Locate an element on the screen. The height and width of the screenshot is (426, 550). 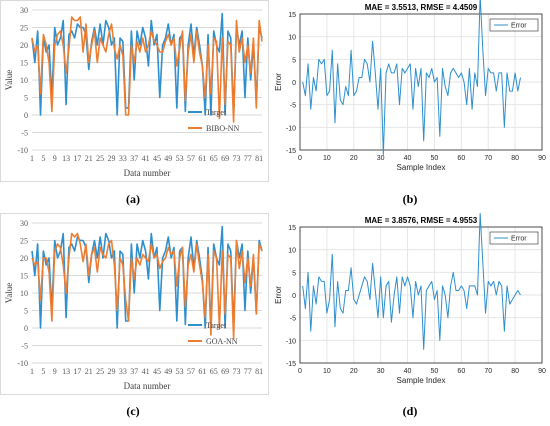
legend-label: GOA-NN is located at coordinates (222, 341).